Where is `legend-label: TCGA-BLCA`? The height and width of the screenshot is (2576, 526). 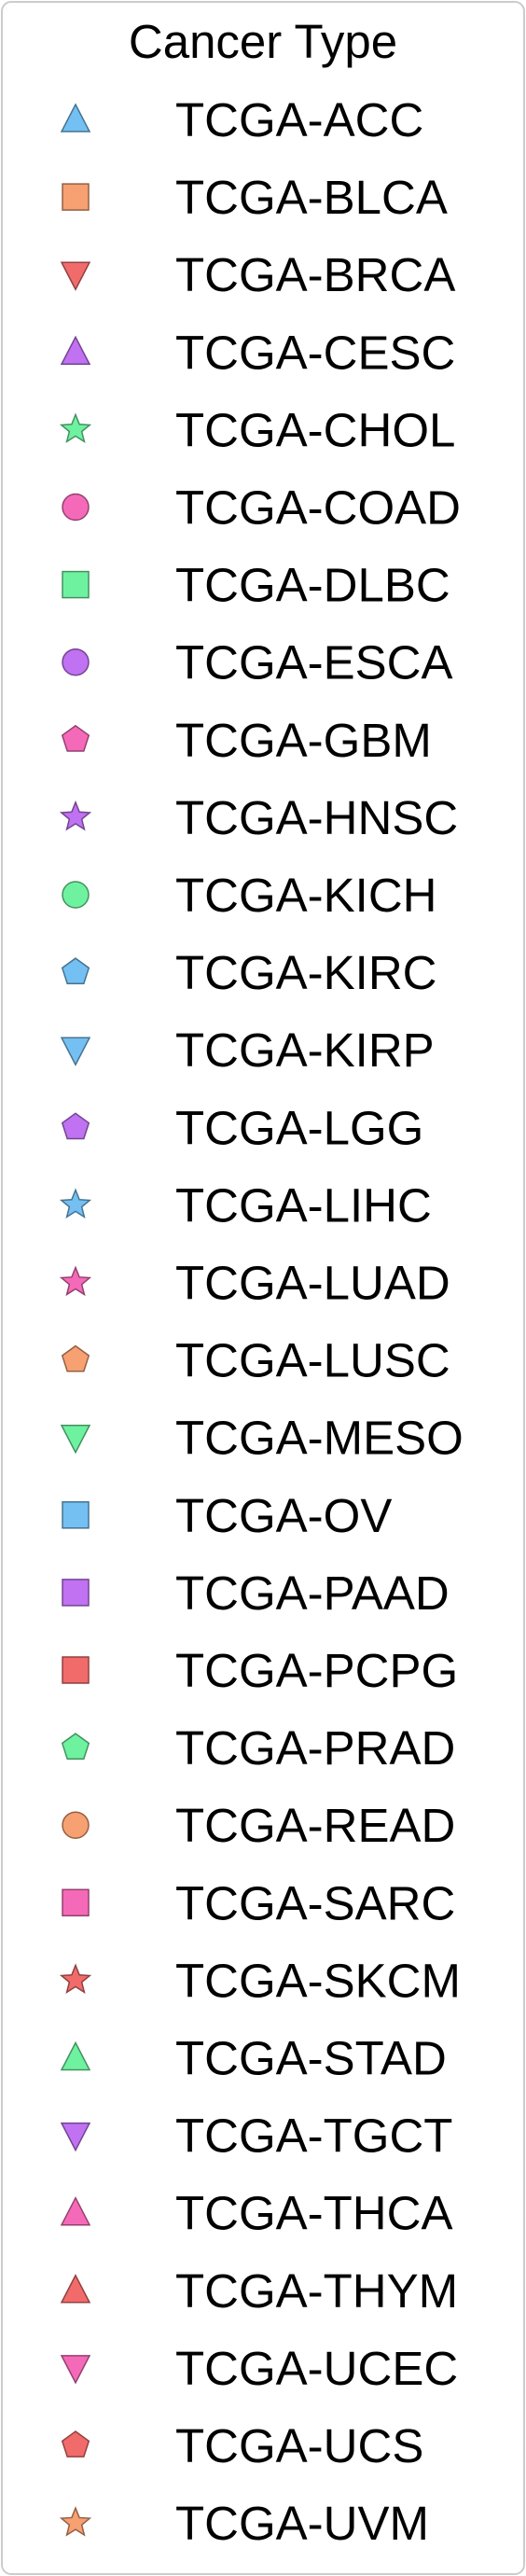
legend-label: TCGA-BLCA is located at coordinates (311, 197).